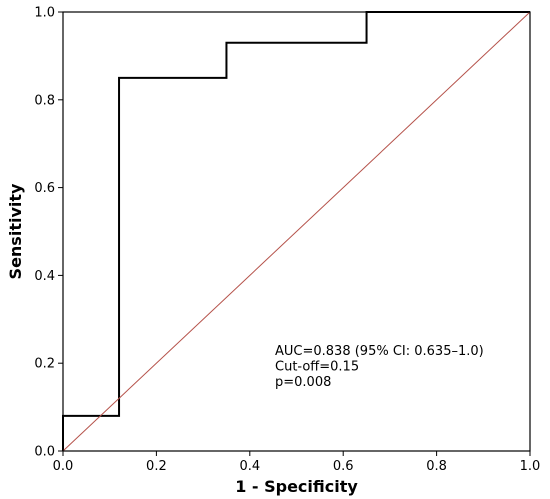 The height and width of the screenshot is (499, 550). Describe the element at coordinates (48, 233) in the screenshot. I see `y-axis-ticks: 0.0 0.2 0.4 0.6 0.8 1.0` at that location.